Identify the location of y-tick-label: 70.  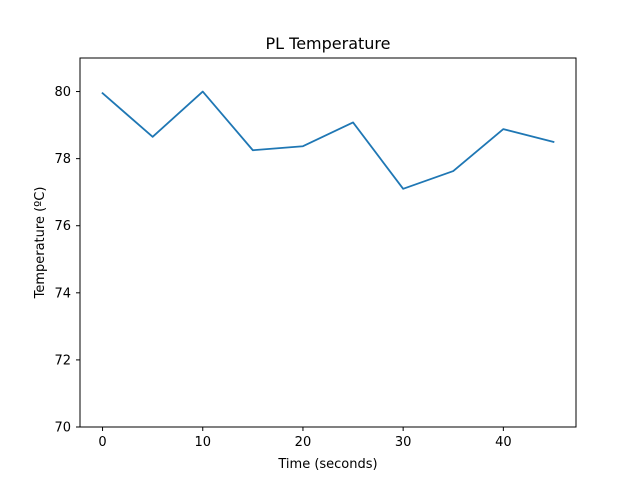
(62, 428).